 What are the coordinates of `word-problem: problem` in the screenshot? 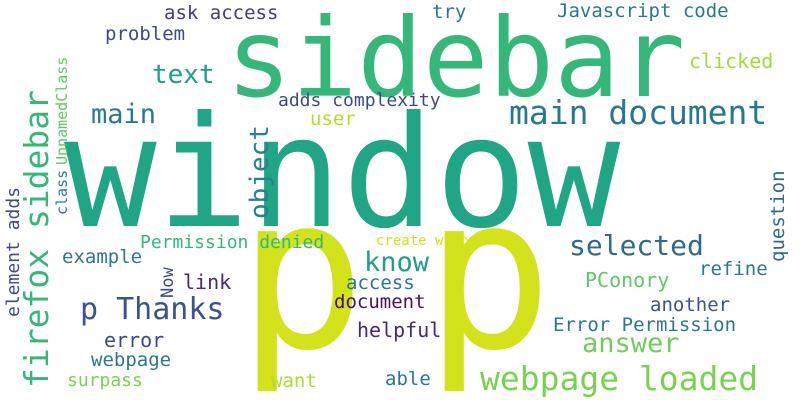 It's located at (145, 34).